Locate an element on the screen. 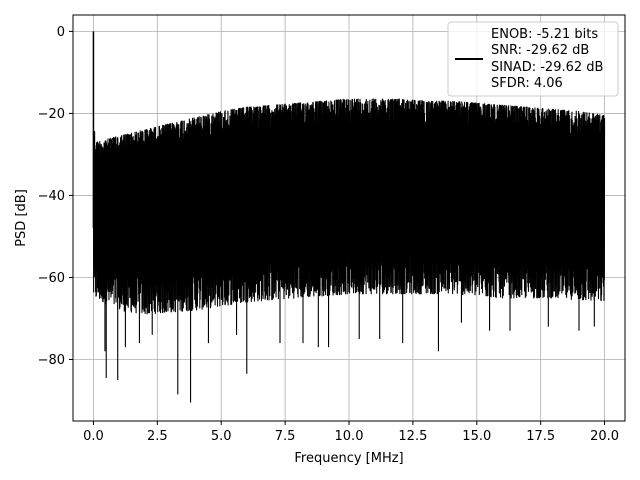 Image resolution: width=640 pixels, height=480 pixels. legend-box is located at coordinates (533, 59).